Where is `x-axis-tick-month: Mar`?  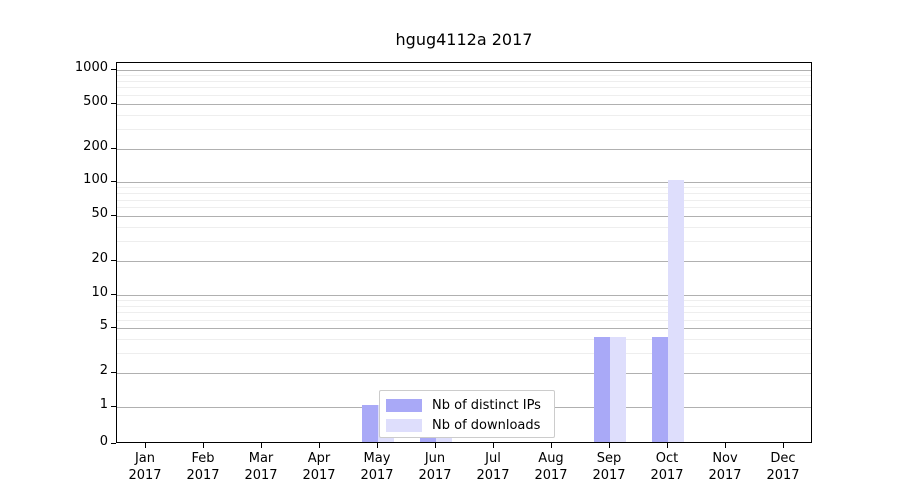 x-axis-tick-month: Mar is located at coordinates (261, 458).